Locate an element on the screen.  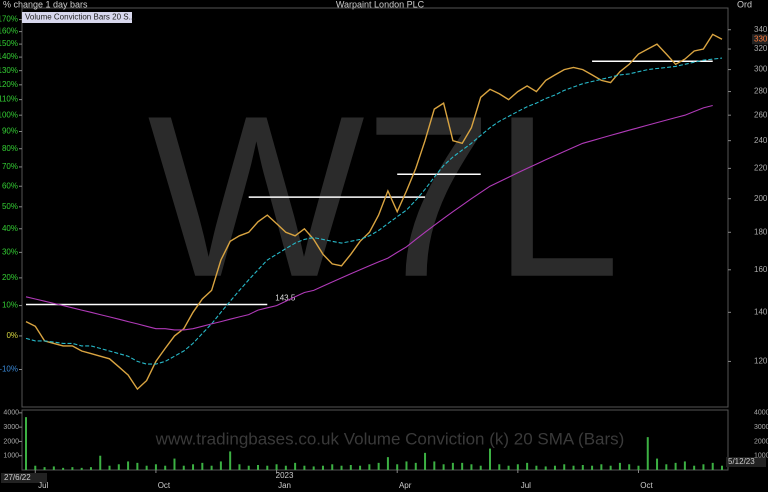
y2-tick-label: 160 is located at coordinates (761, 269).